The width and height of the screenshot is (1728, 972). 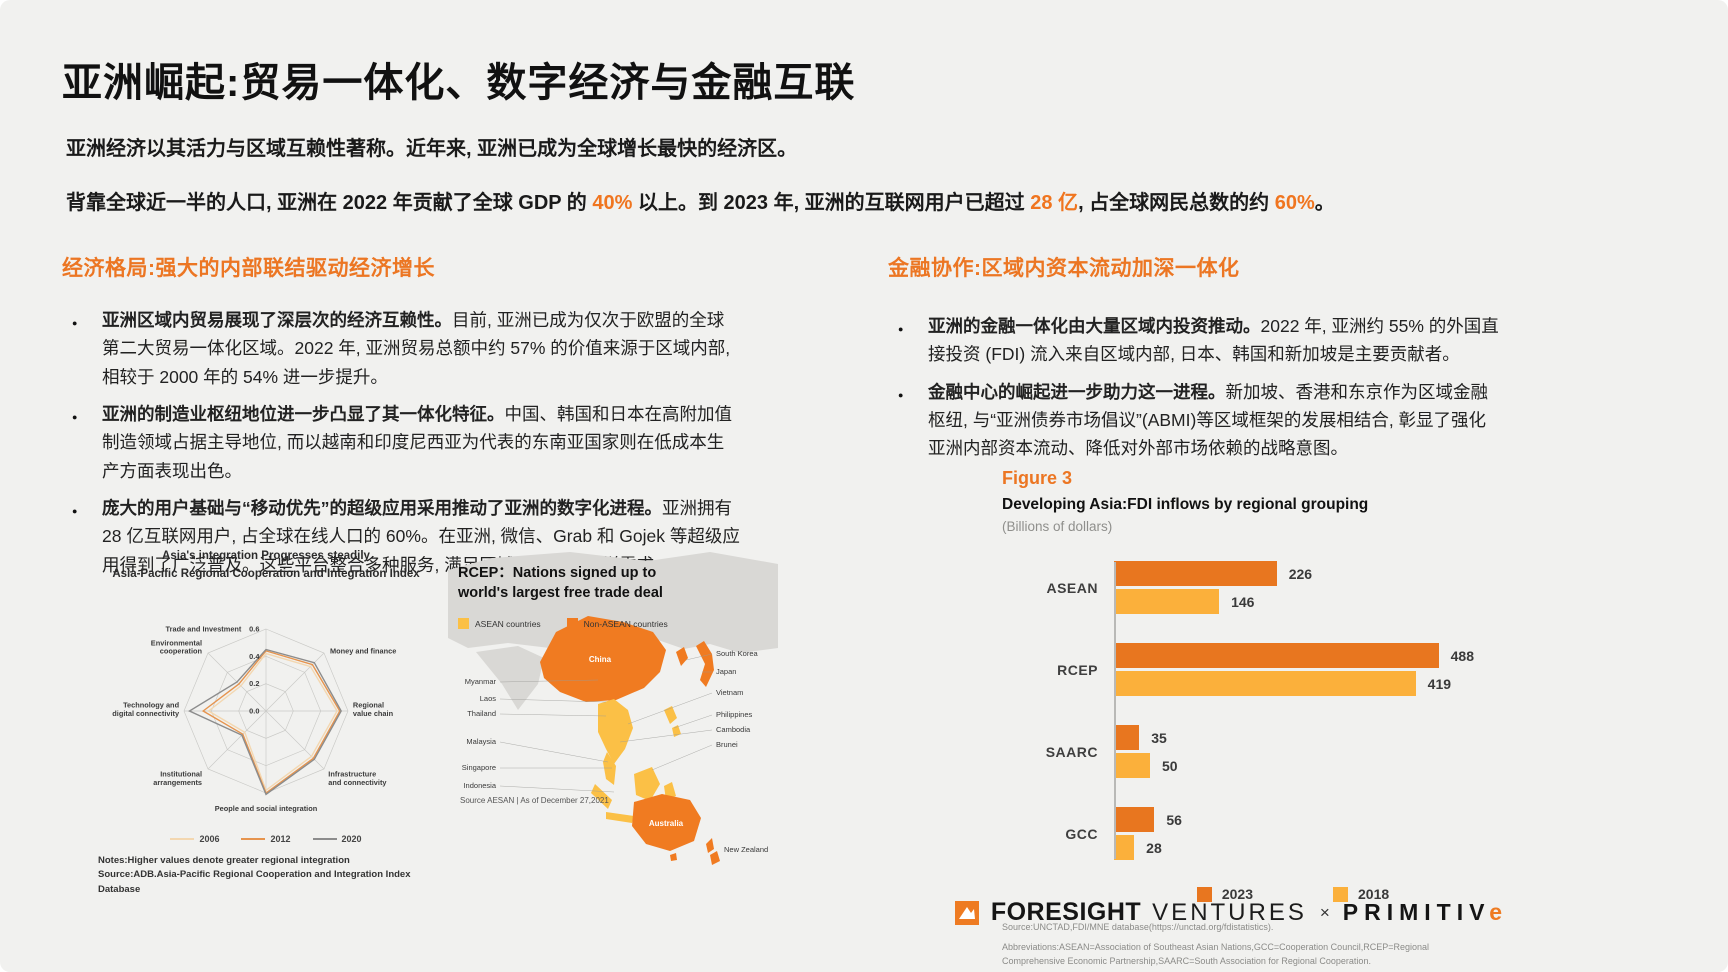 I want to click on bar-value: 28, so click(x=1154, y=847).